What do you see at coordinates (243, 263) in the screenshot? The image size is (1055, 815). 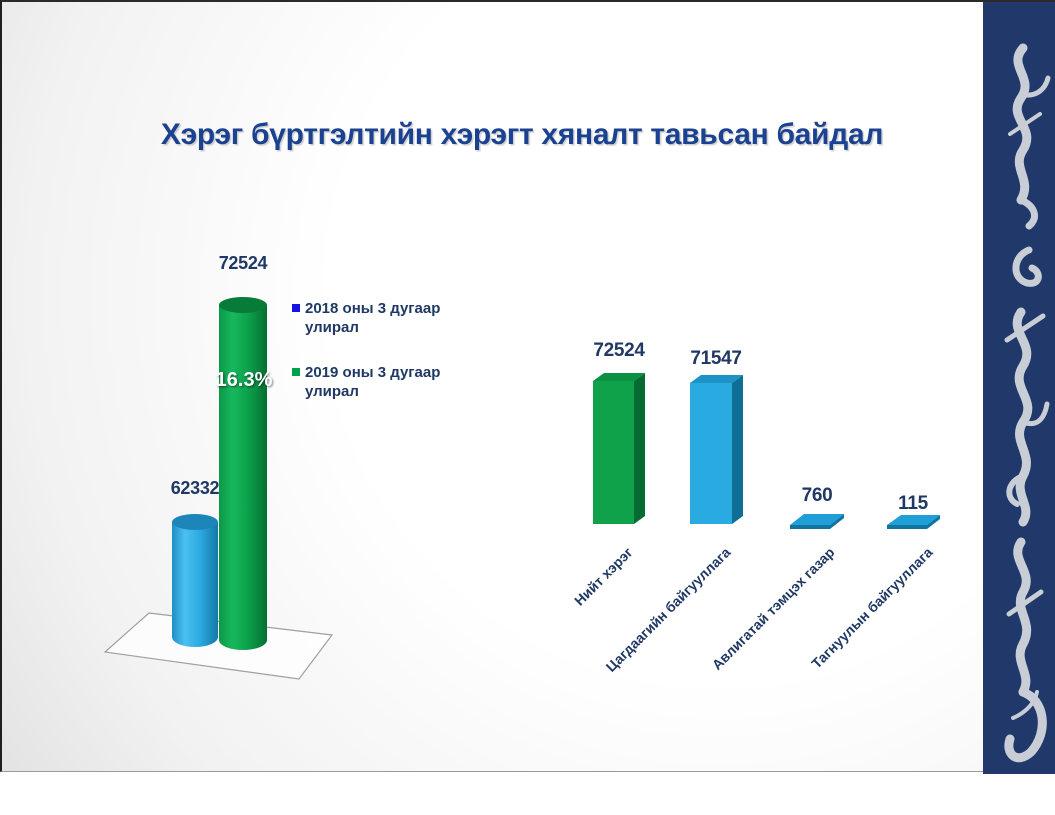 I see `value-label-2019: 72524` at bounding box center [243, 263].